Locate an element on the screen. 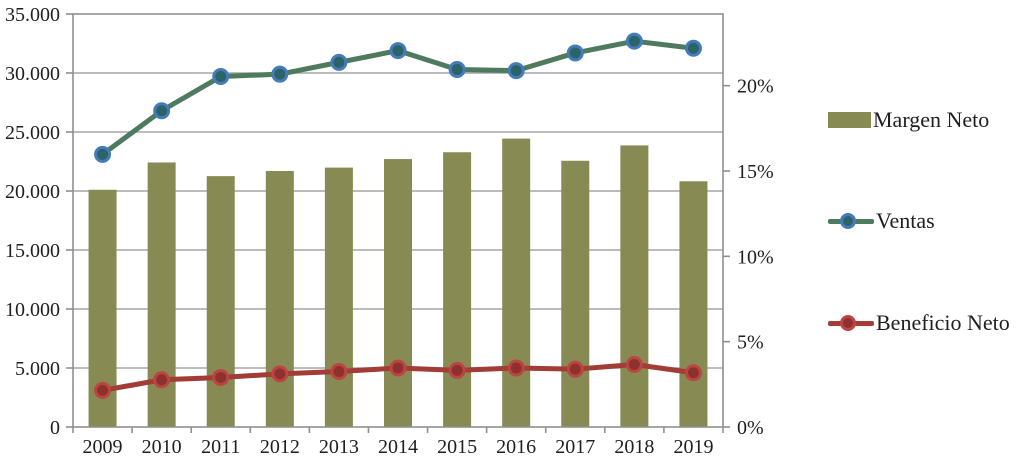 The height and width of the screenshot is (462, 1020). legend-label-beneficio-neto: Beneficio Neto is located at coordinates (943, 322).